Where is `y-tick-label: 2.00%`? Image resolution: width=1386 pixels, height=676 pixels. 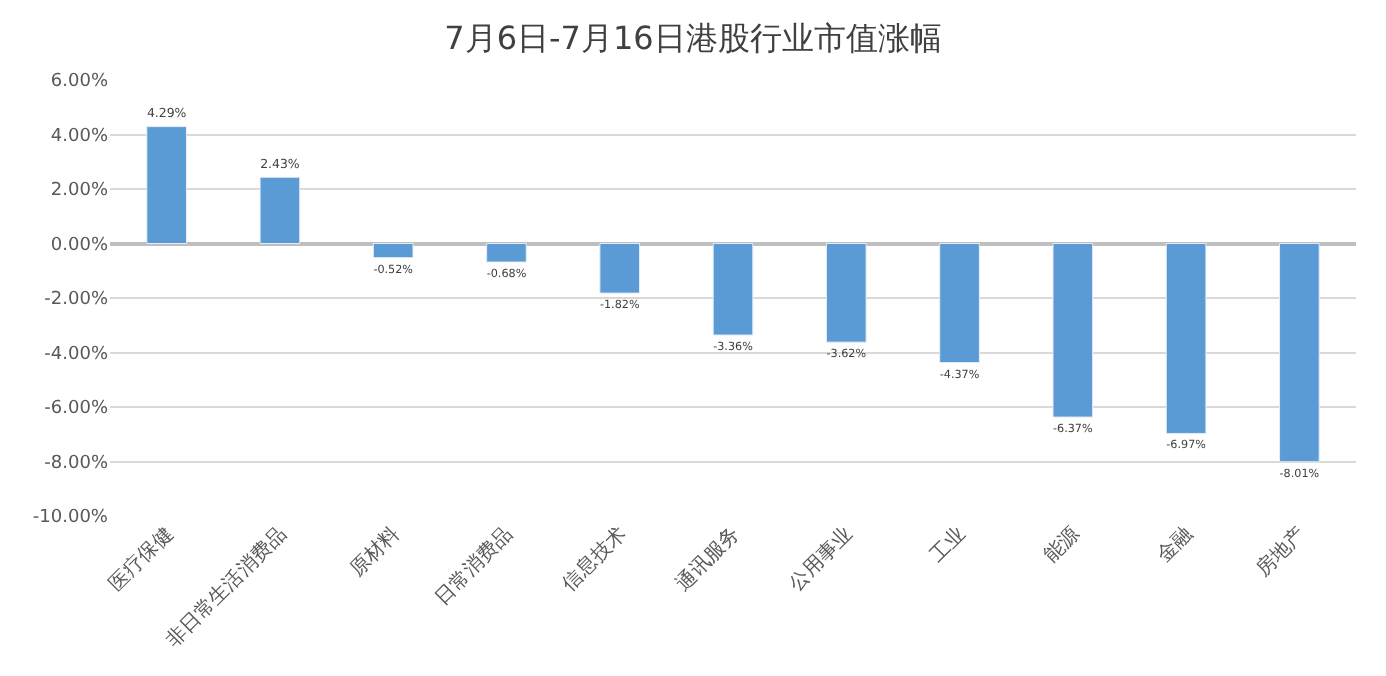
y-tick-label: 2.00% is located at coordinates (79, 191).